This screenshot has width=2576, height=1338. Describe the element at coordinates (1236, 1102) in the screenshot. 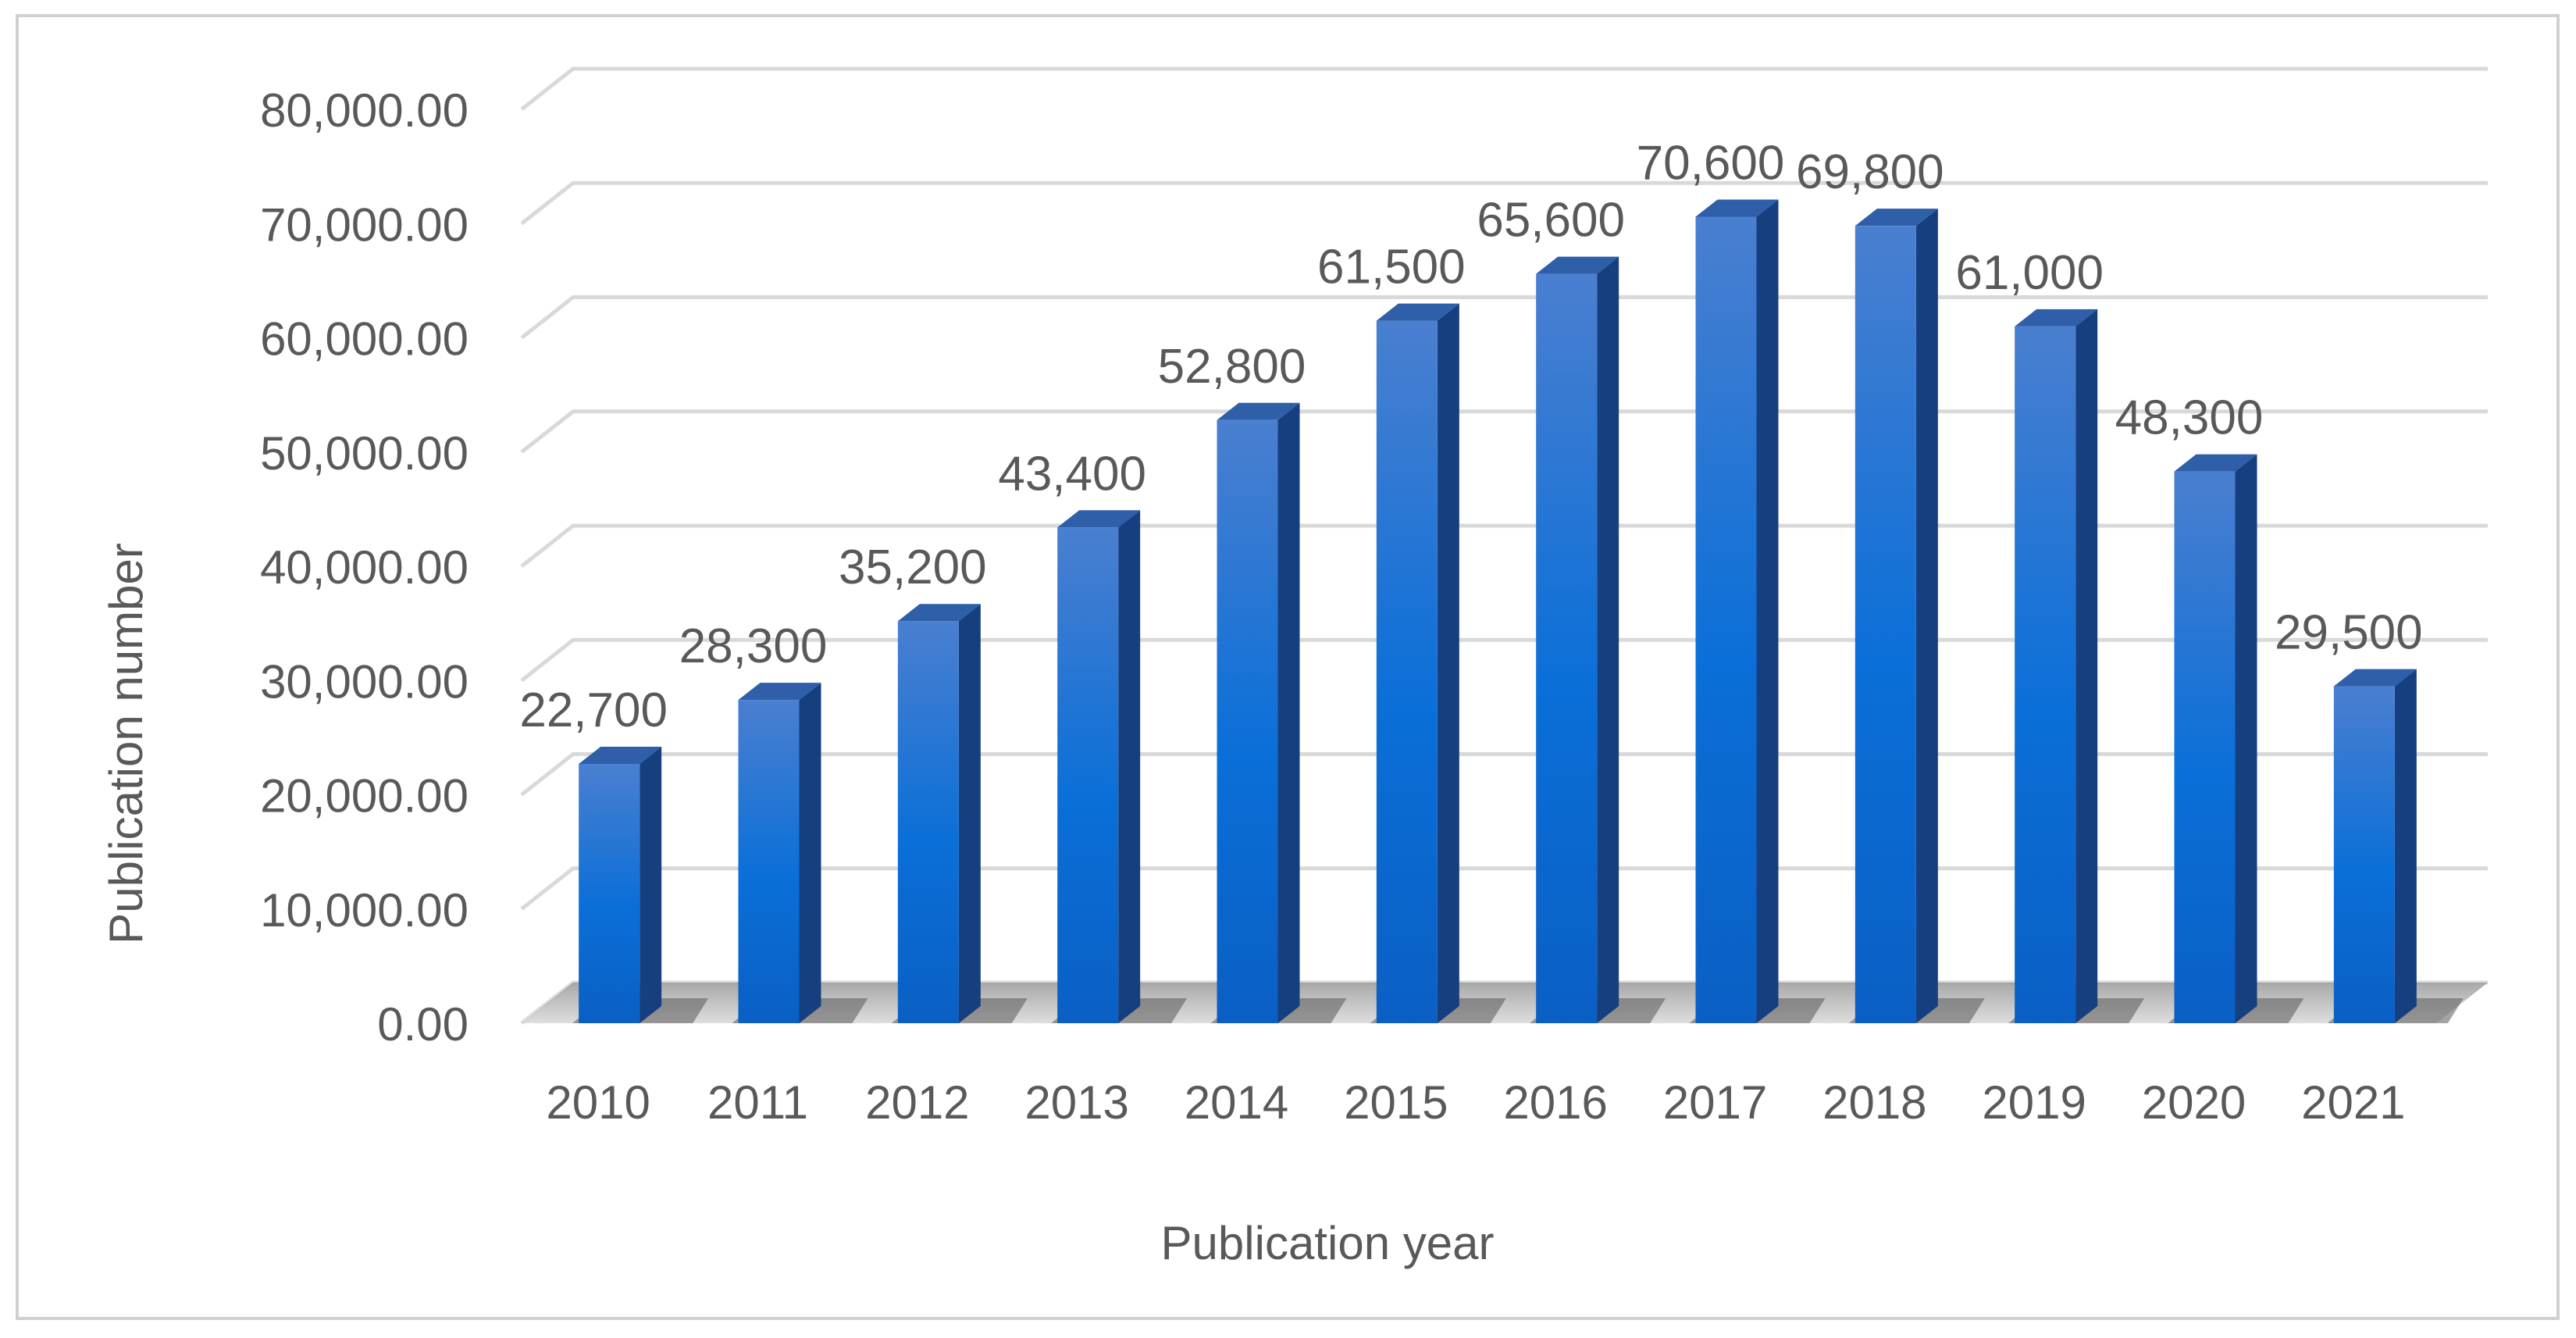

I see `x-tick-label: 2014` at that location.